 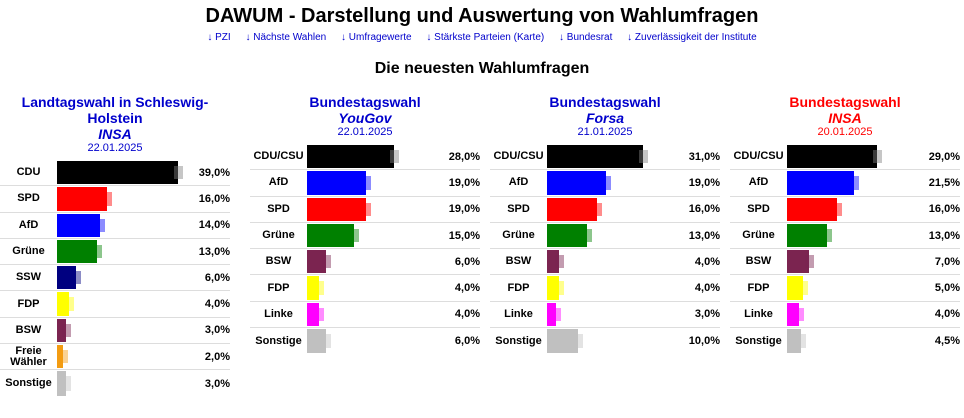 What do you see at coordinates (586, 37) in the screenshot?
I see `nav-link-bundesrat: ↓ Bundesrat` at bounding box center [586, 37].